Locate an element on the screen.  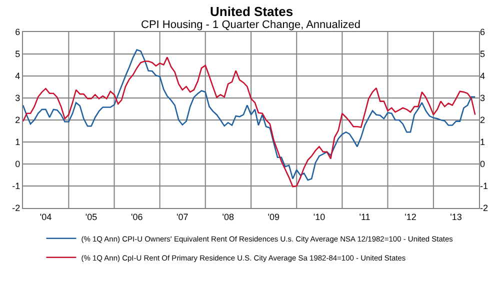
y-tick-label: 1 is located at coordinates (17, 142).